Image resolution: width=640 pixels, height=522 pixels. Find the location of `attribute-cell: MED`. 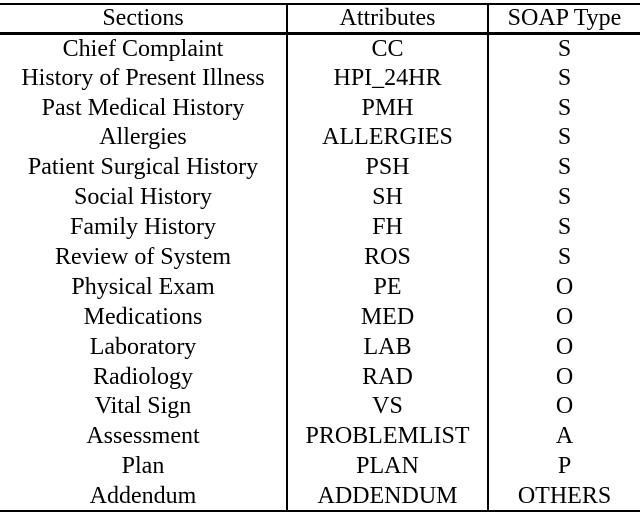

attribute-cell: MED is located at coordinates (388, 317).